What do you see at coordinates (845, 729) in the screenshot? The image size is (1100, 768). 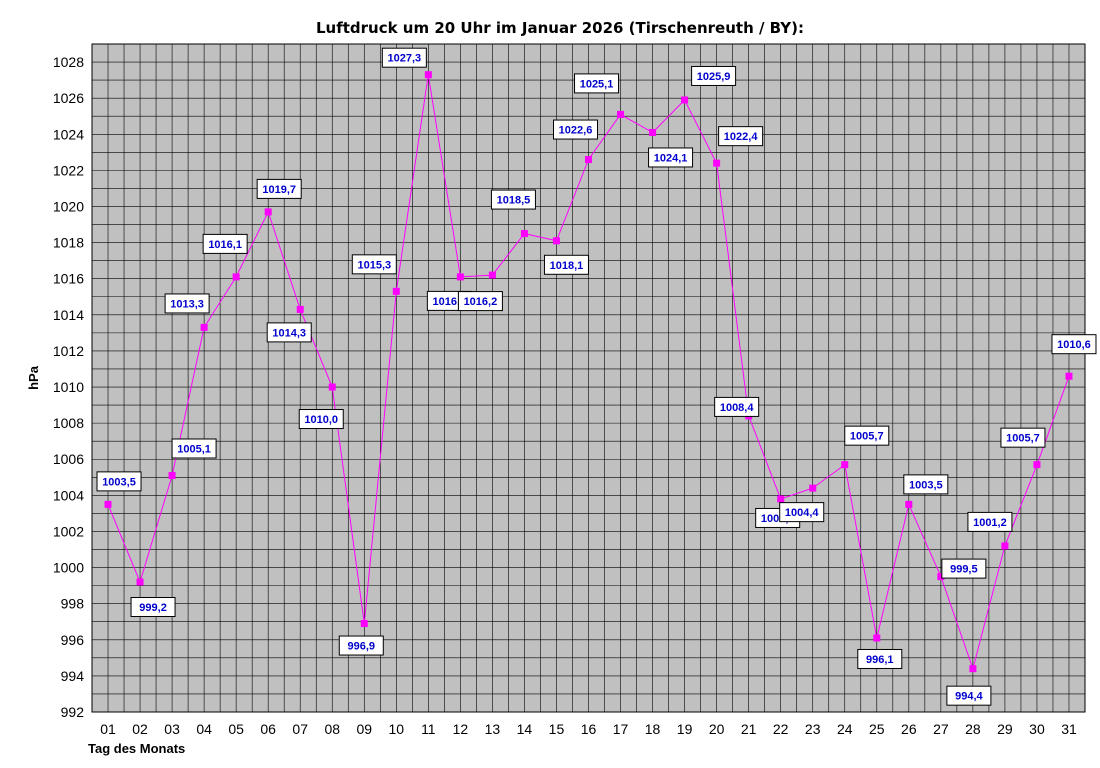 I see `x-tick-label: 24` at bounding box center [845, 729].